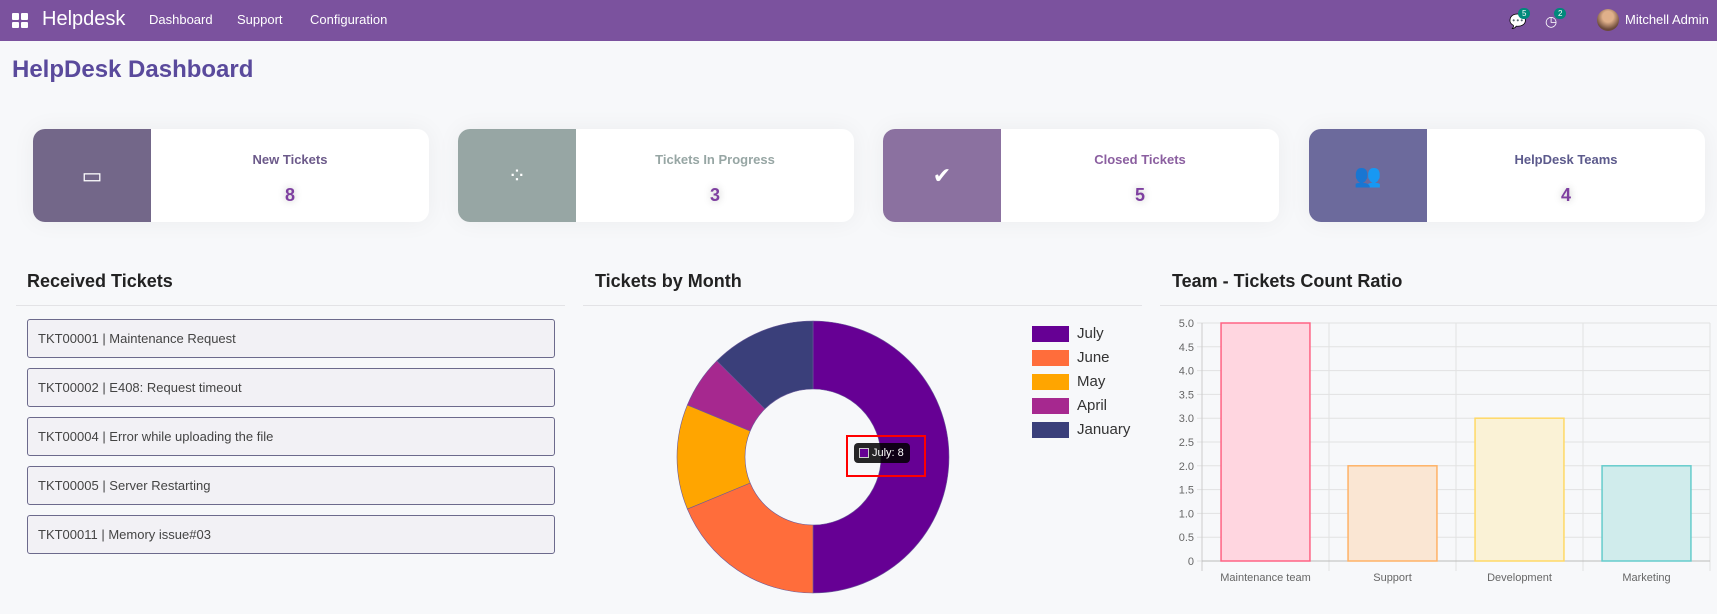 This screenshot has width=1717, height=614. Describe the element at coordinates (181, 19) in the screenshot. I see `menu-dashboard: Dashboard` at that location.